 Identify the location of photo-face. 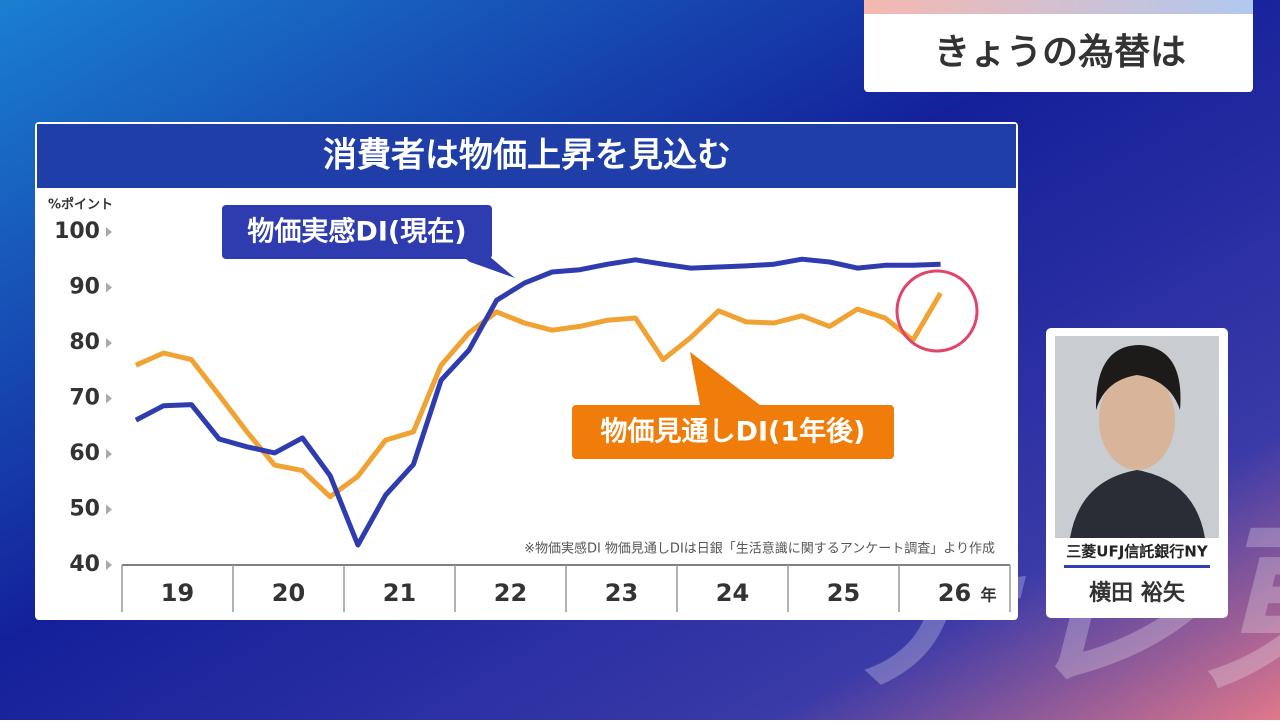
(1137, 420).